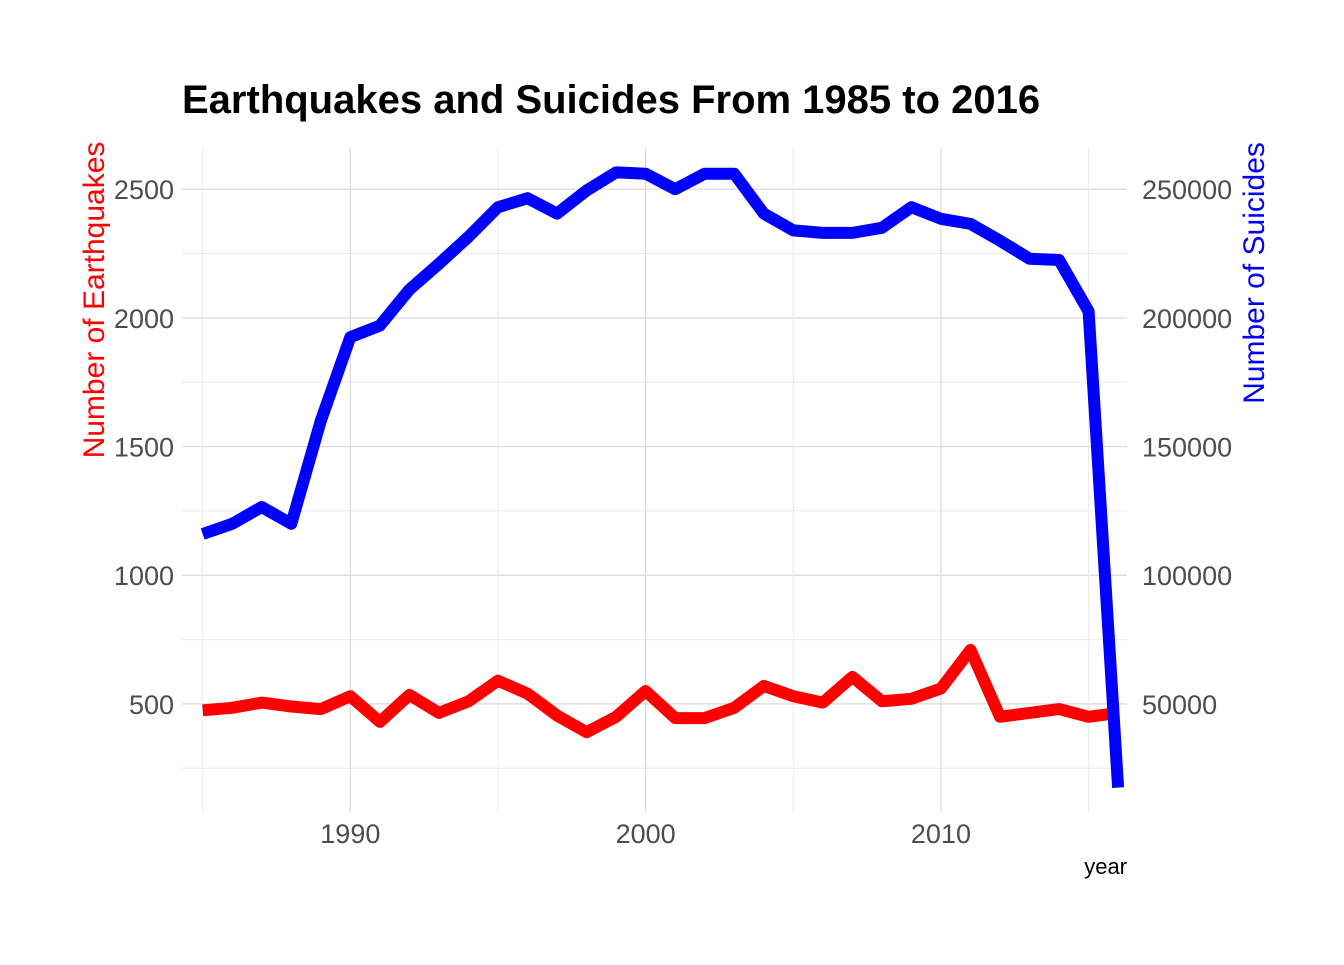 The width and height of the screenshot is (1344, 965). I want to click on x-tick-label: 1990, so click(350, 834).